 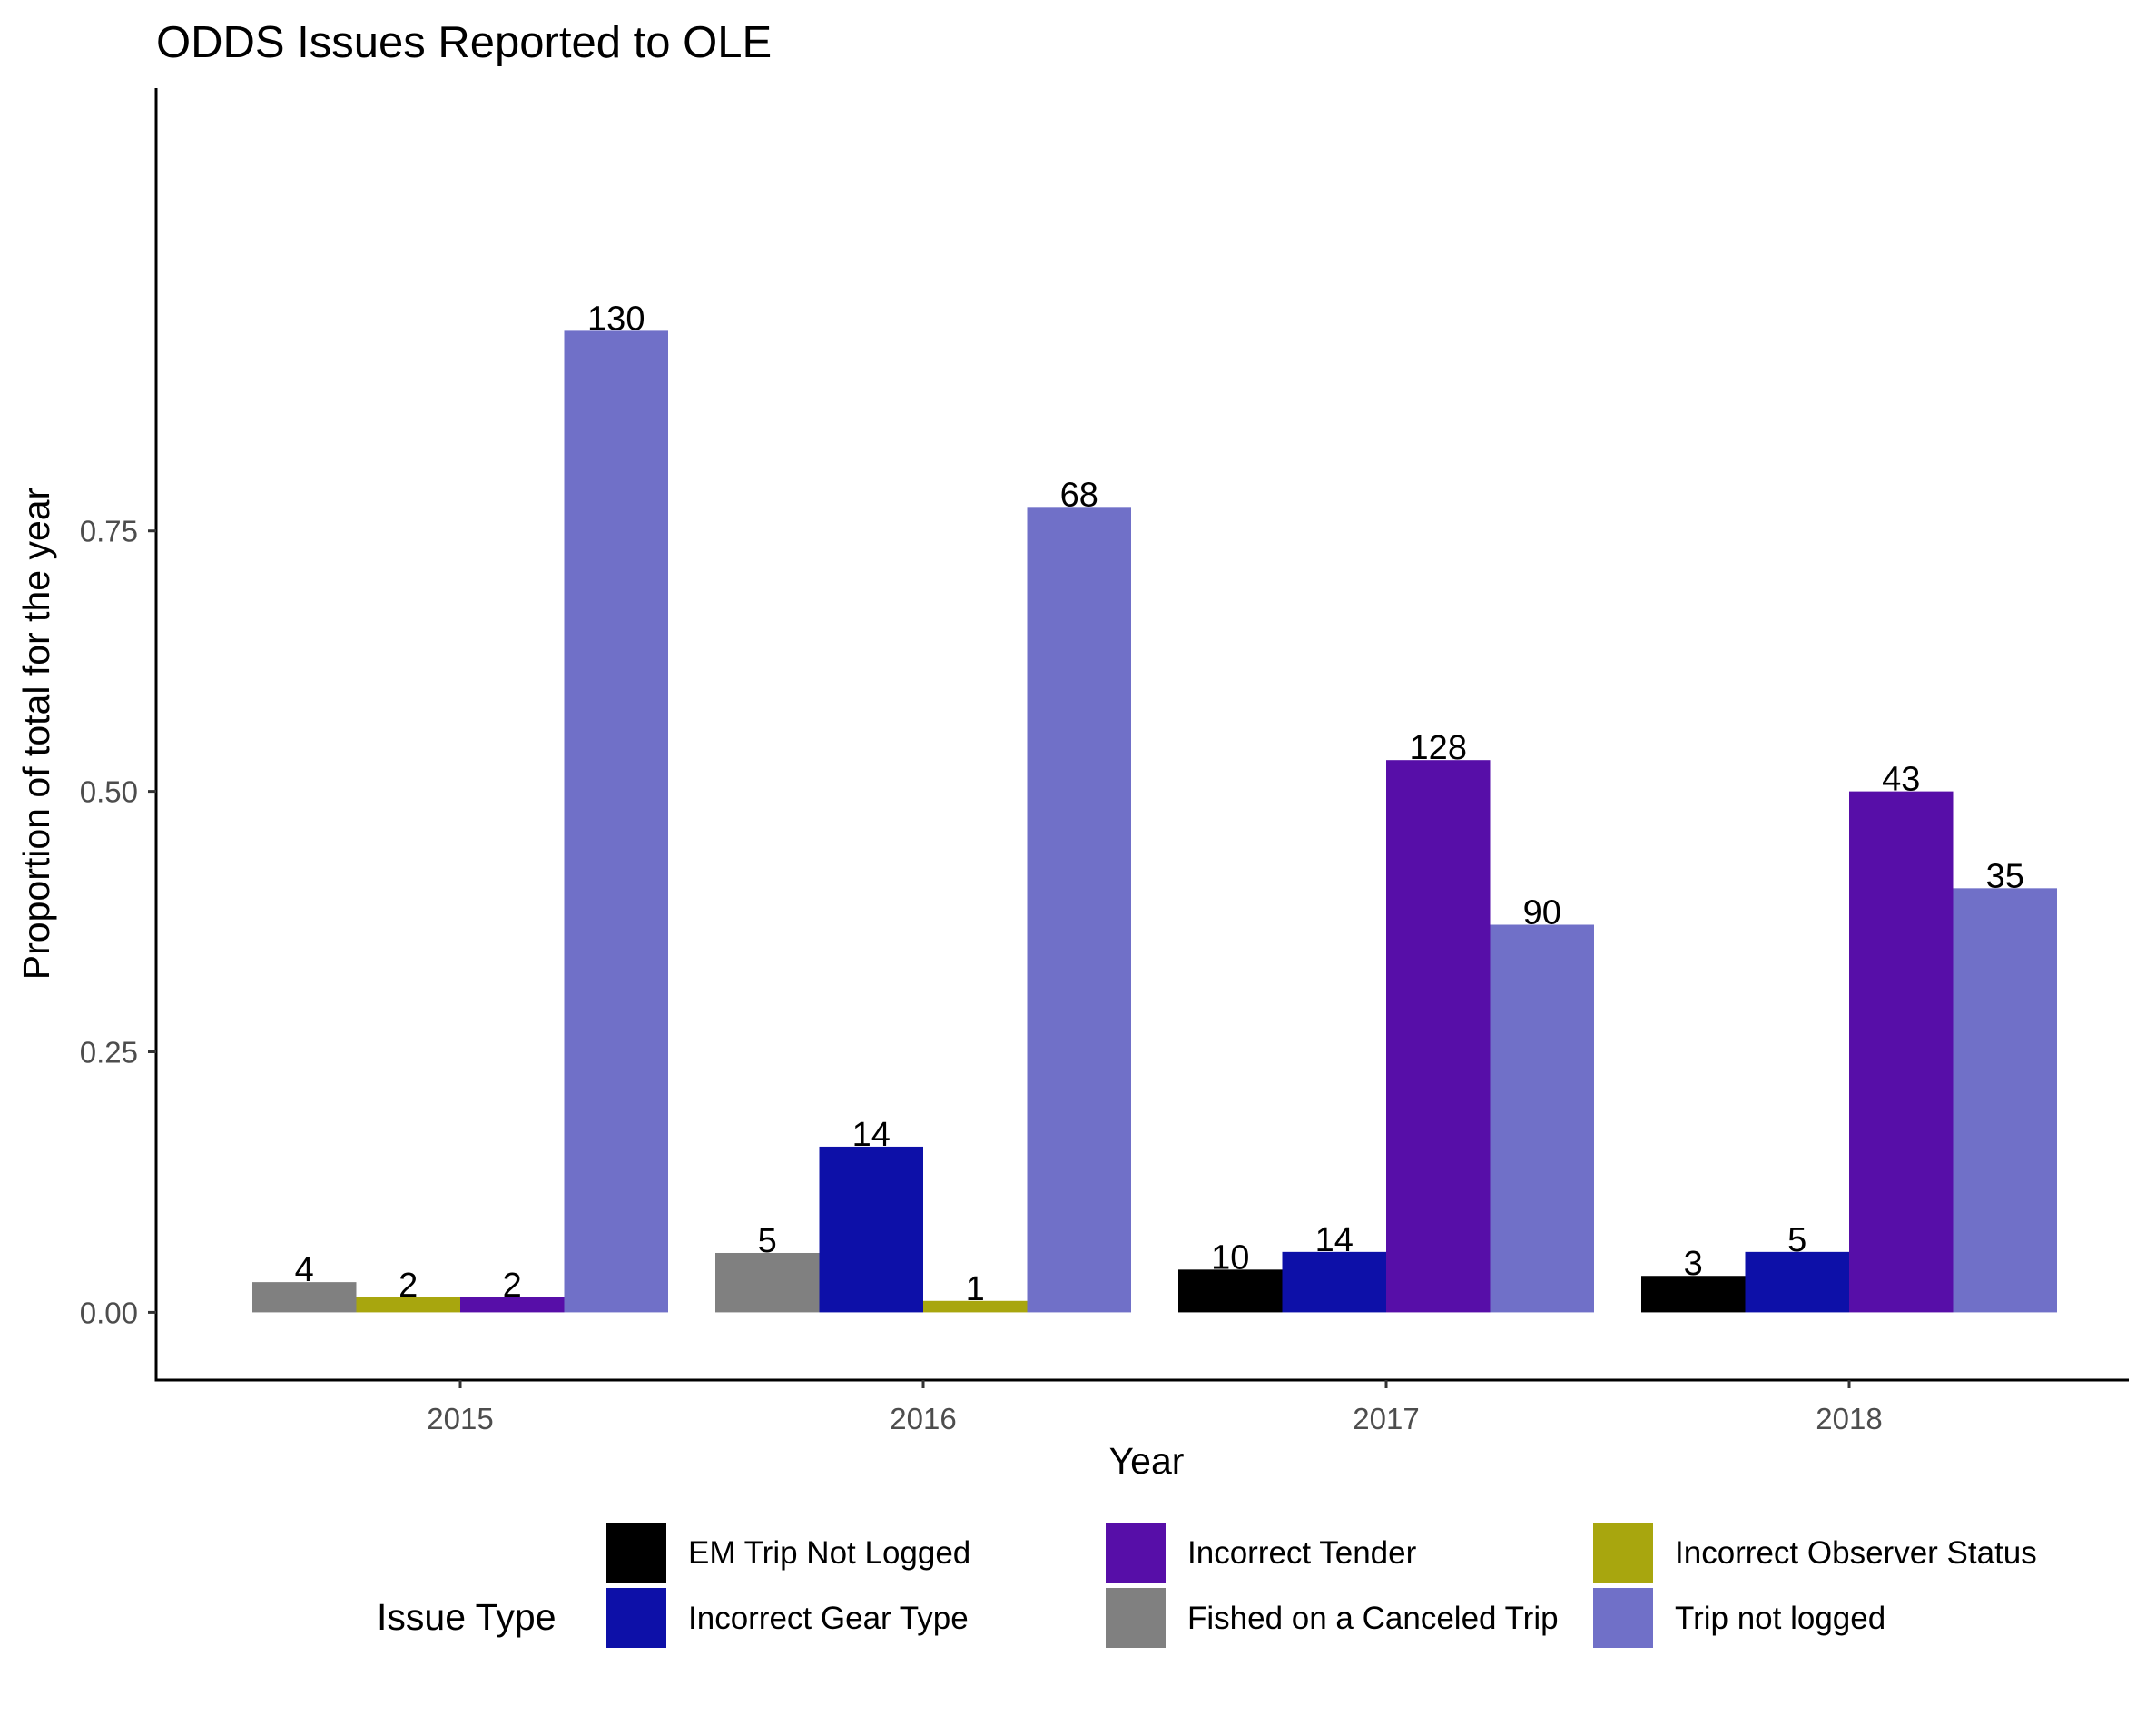 I want to click on bar-2016-fished-on-a-canceled-trip, so click(x=768, y=1283).